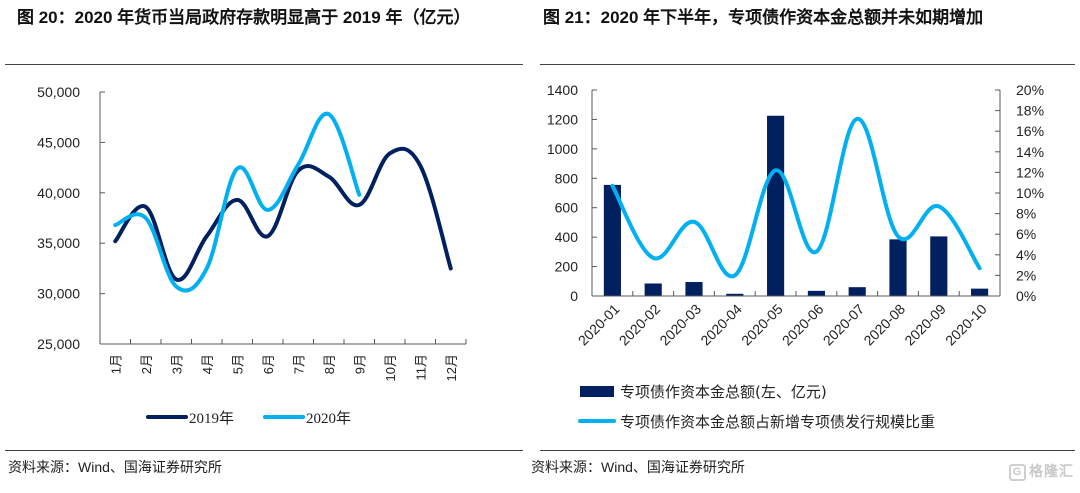 The width and height of the screenshot is (1080, 493). I want to click on x-category-label: 2月, so click(146, 364).